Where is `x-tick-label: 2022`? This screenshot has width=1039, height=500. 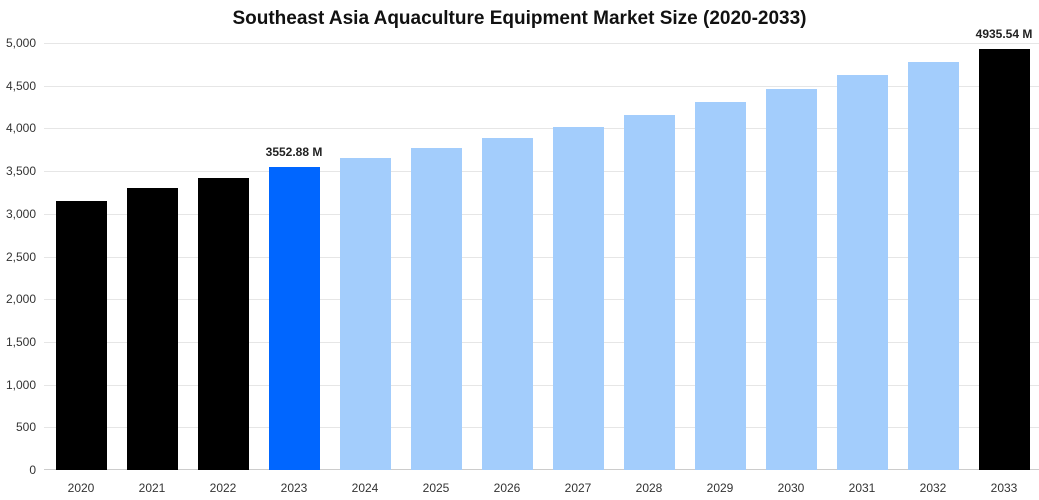
x-tick-label: 2022 is located at coordinates (223, 488).